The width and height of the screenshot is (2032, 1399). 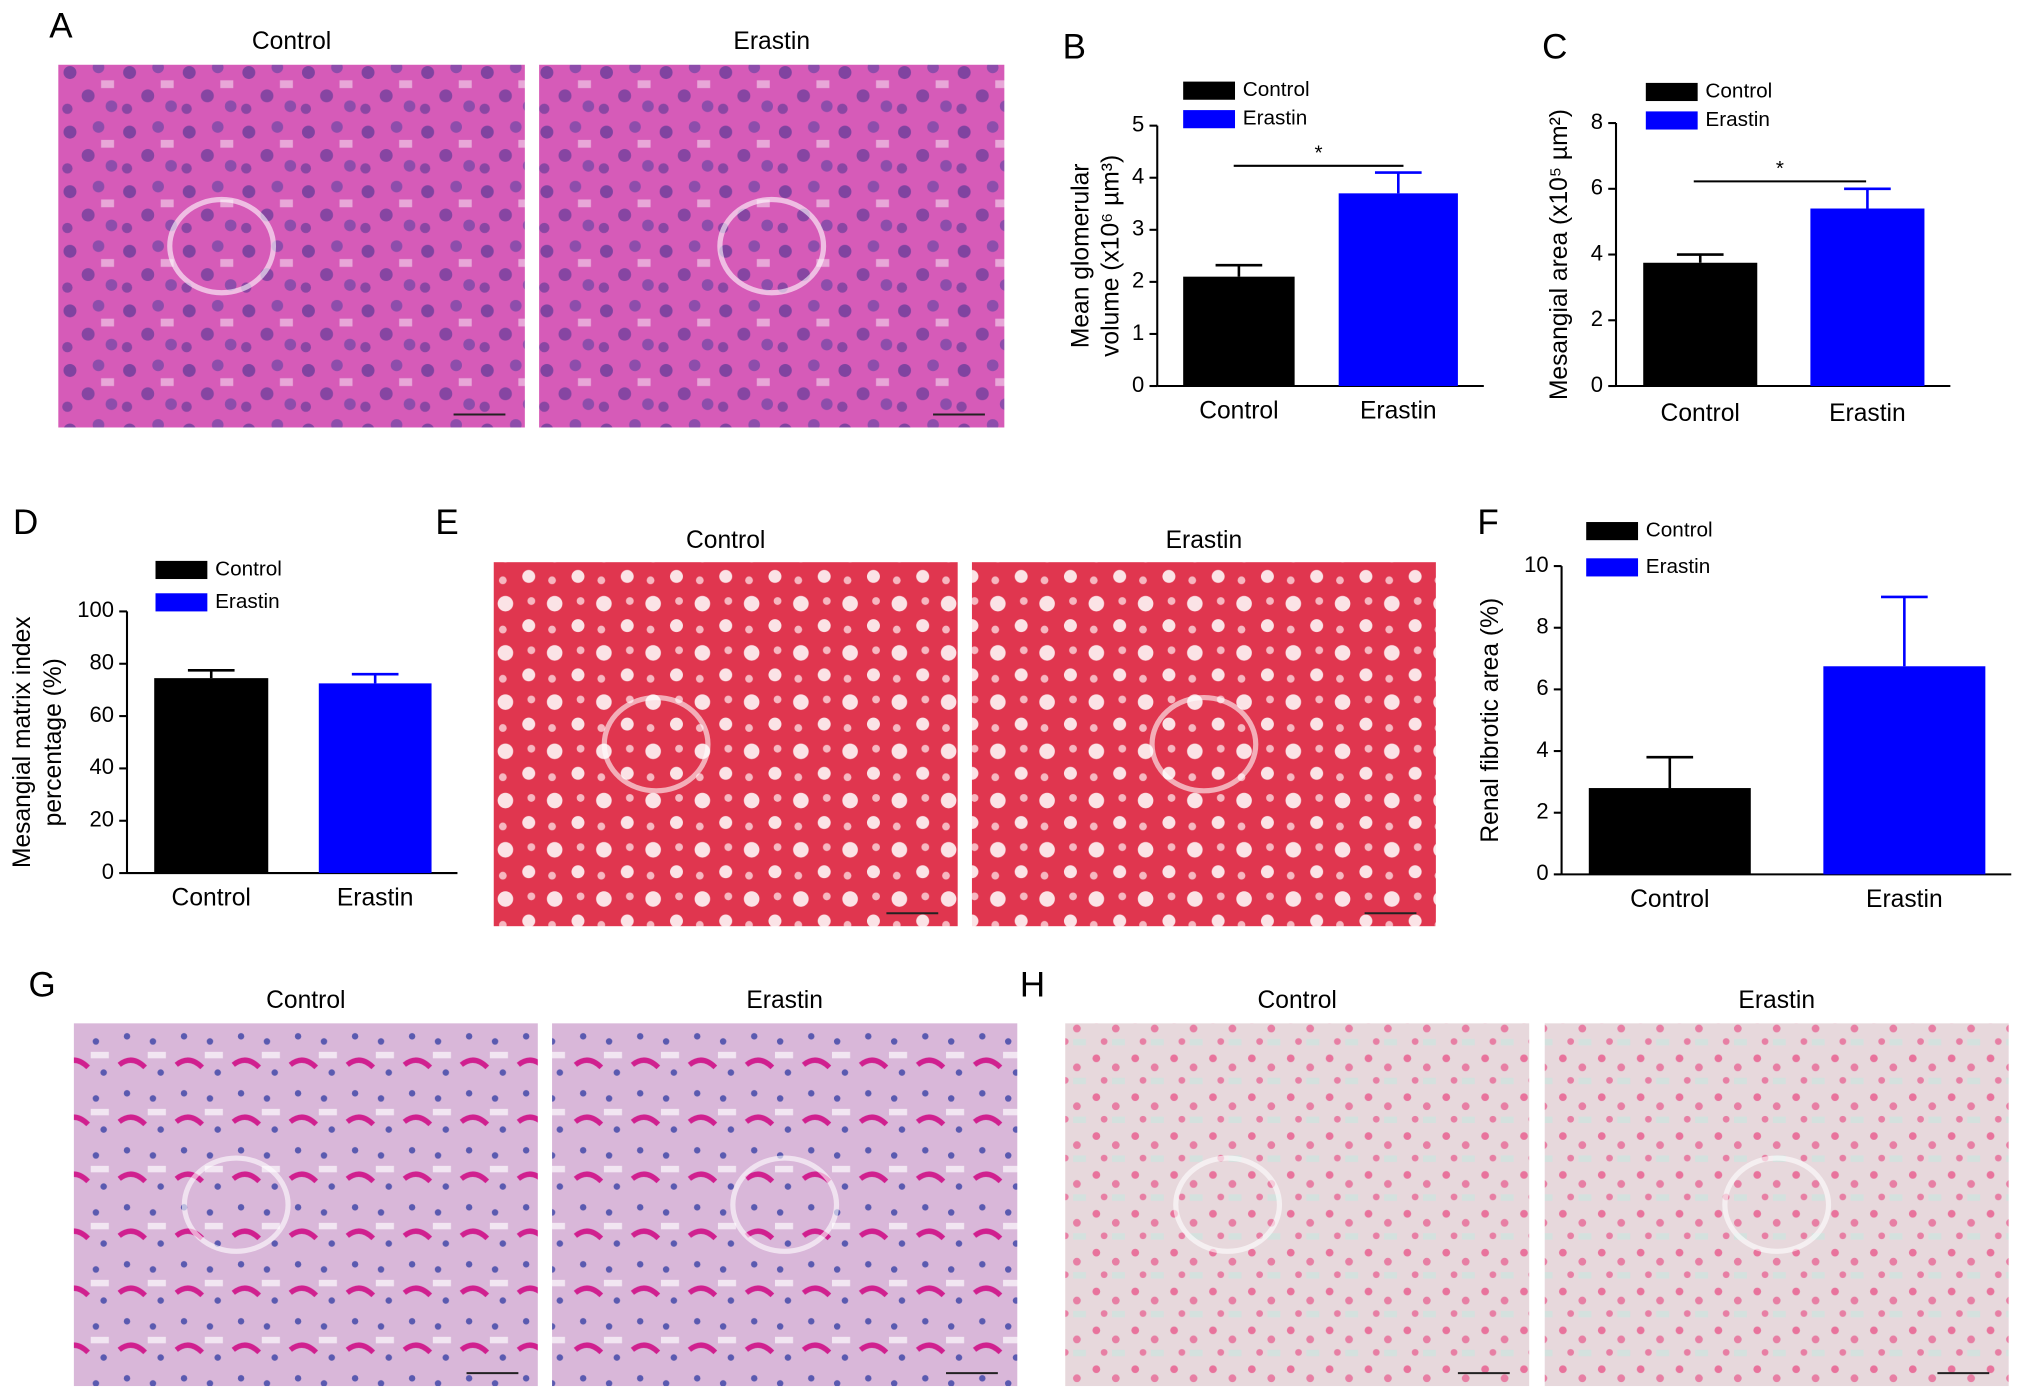 What do you see at coordinates (446, 522) in the screenshot?
I see `panel-letter: E` at bounding box center [446, 522].